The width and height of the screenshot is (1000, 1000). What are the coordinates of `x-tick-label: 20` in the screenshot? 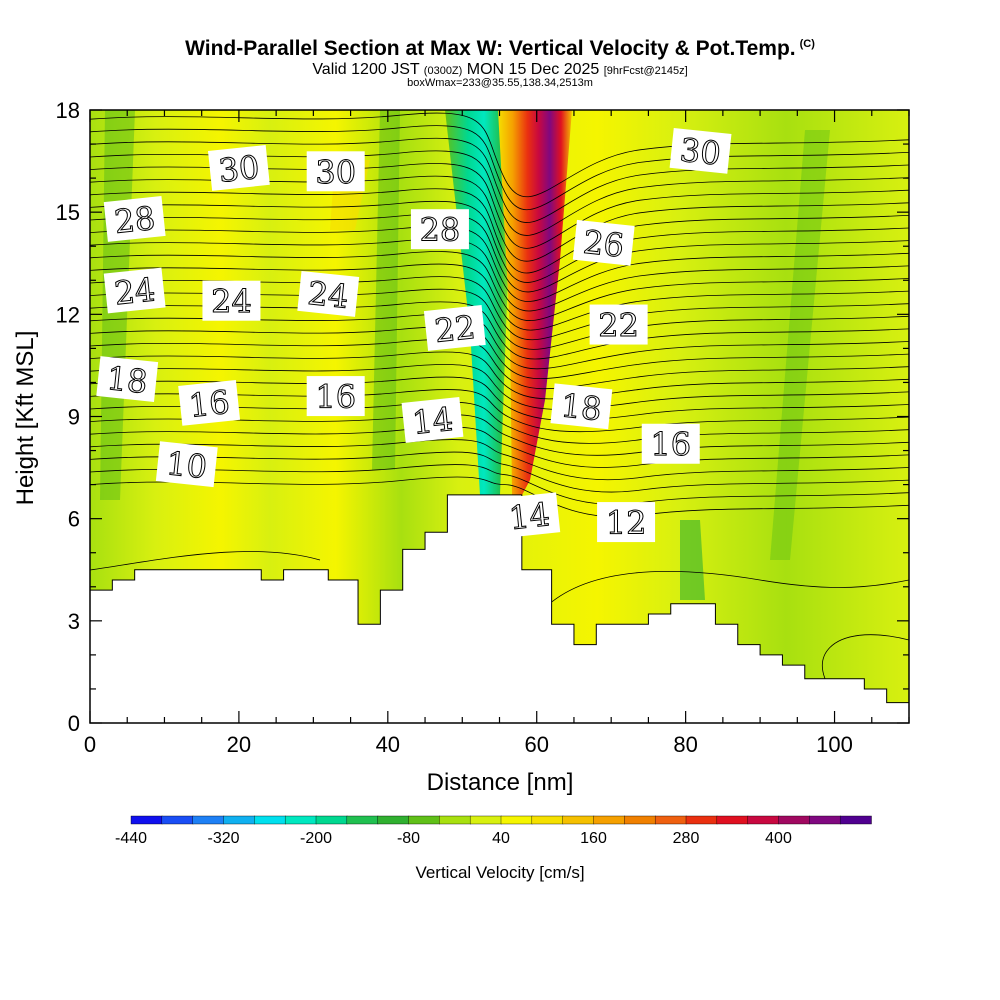 It's located at (239, 744).